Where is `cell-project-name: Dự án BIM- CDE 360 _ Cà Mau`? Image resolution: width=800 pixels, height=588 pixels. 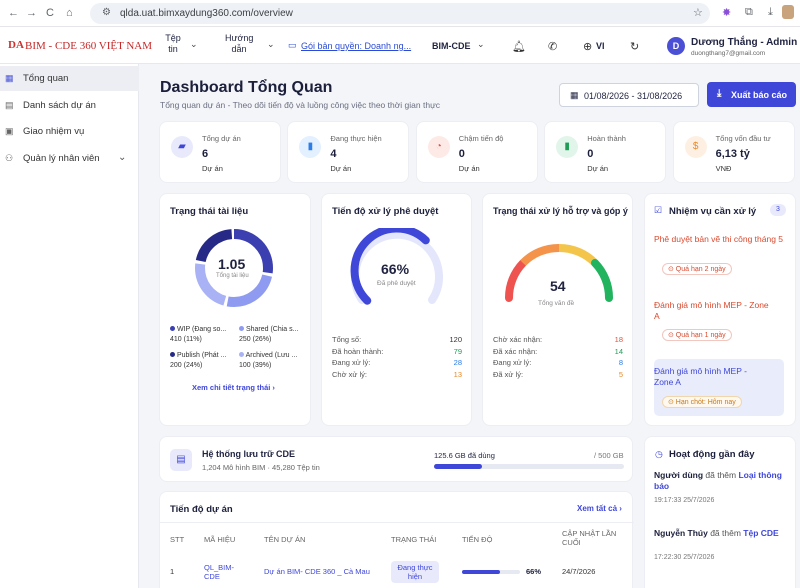
cell-project-name: Dự án BIM- CDE 360 _ Cà Mau is located at coordinates (317, 571).